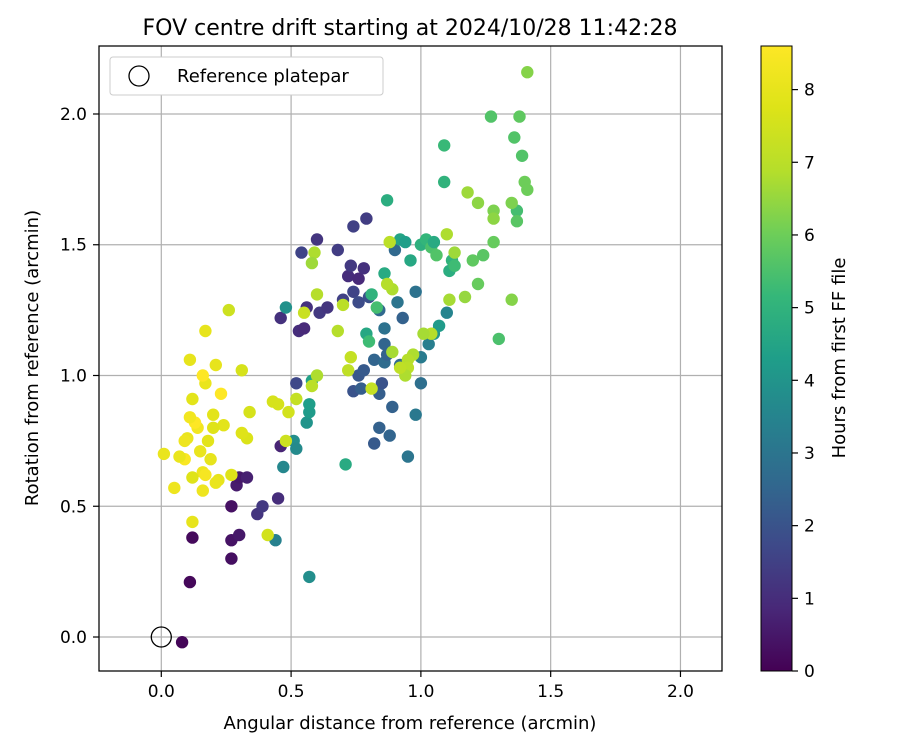 The image size is (900, 750). I want to click on colorbar-tick-label: 5, so click(809, 309).